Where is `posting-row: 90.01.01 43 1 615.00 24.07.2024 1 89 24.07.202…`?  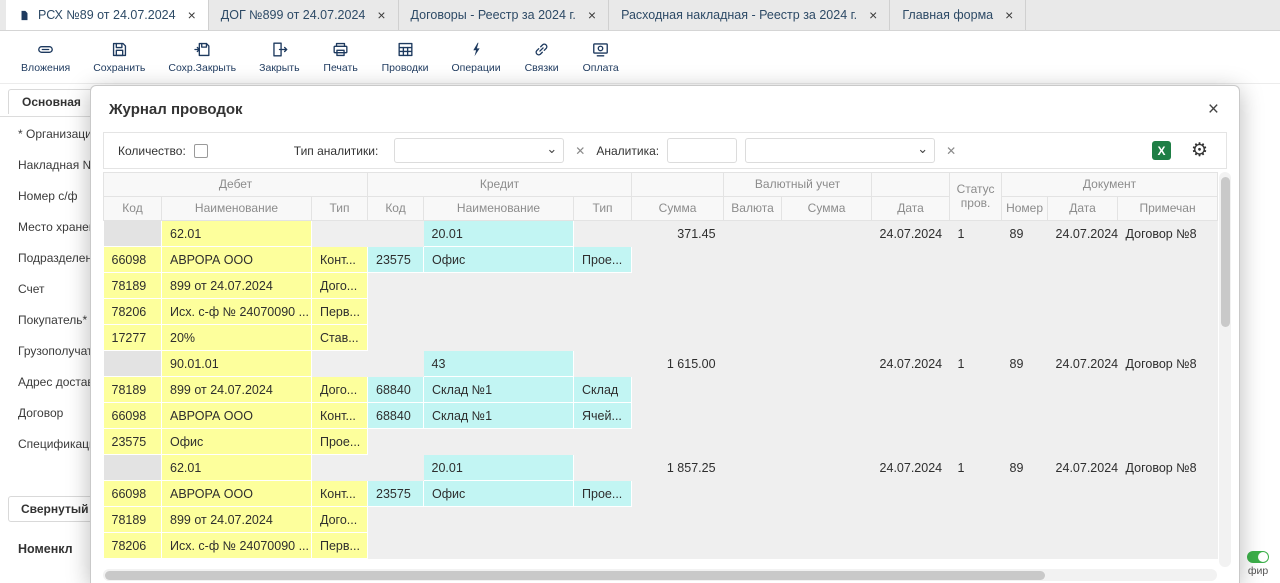
posting-row: 90.01.01 43 1 615.00 24.07.2024 1 89 24.07.202… is located at coordinates (660, 363).